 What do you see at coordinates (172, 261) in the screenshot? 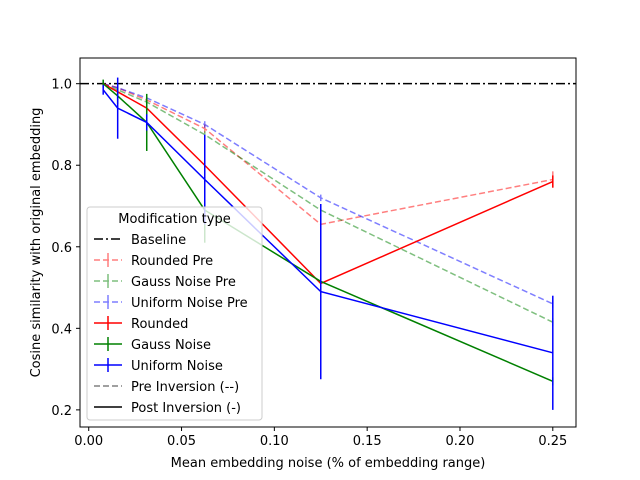
I see `legend-label: Rounded Pre` at bounding box center [172, 261].